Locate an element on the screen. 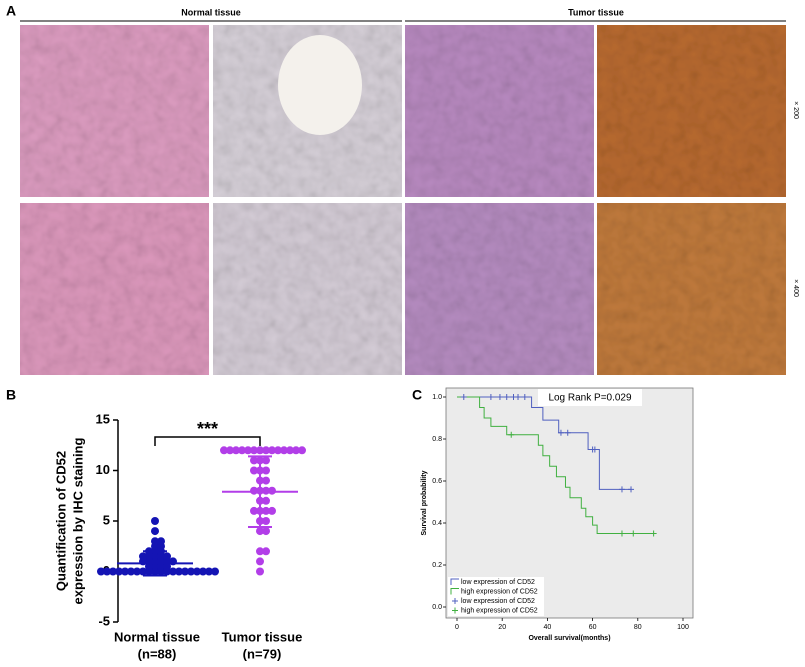 The height and width of the screenshot is (667, 805). annotation-box is located at coordinates (590, 397).